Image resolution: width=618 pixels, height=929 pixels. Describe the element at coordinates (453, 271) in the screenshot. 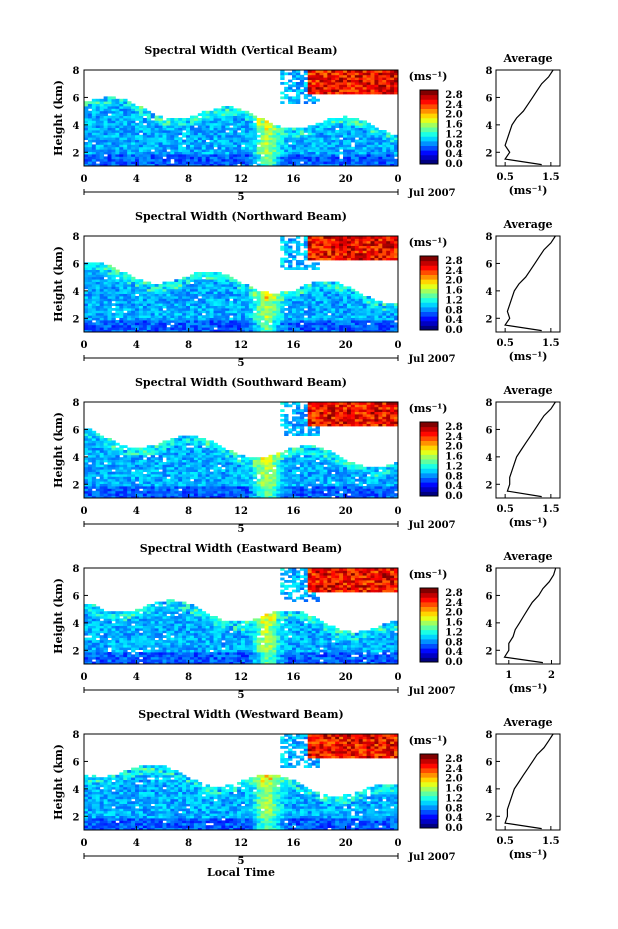

I see `colorbar-tick-label: 2.4` at that location.